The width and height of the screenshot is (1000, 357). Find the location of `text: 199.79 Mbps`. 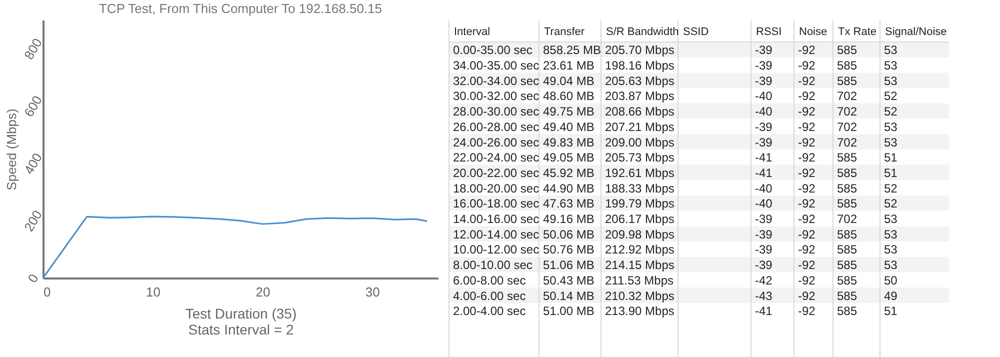

text: 199.79 Mbps is located at coordinates (639, 203).